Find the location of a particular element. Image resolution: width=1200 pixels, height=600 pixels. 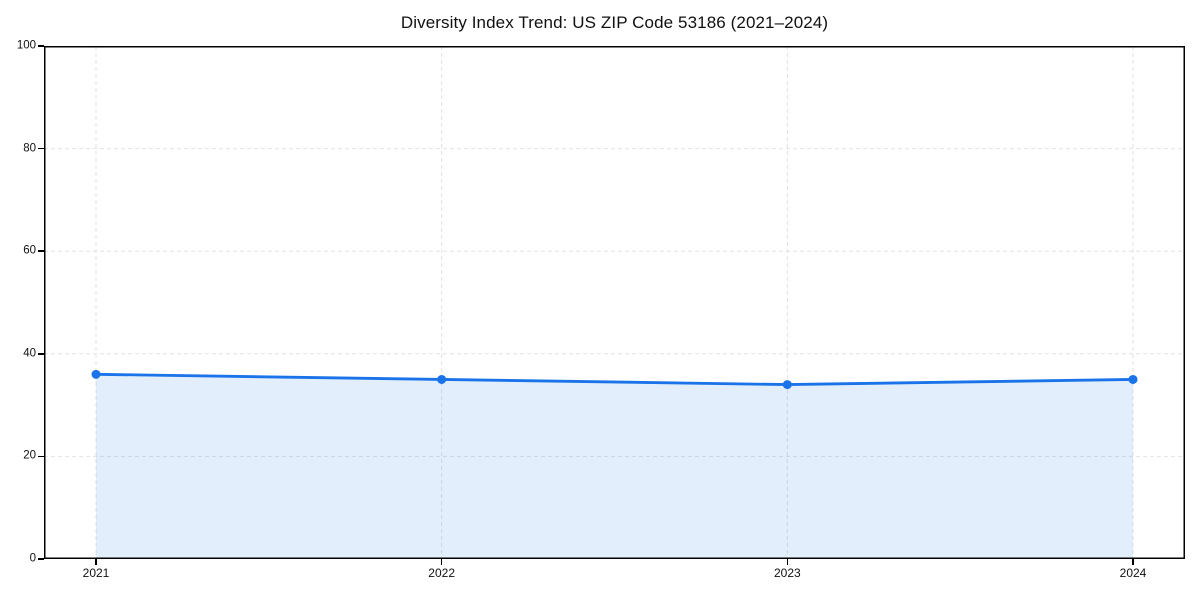

y-tick-label-60: 60 is located at coordinates (29, 250).